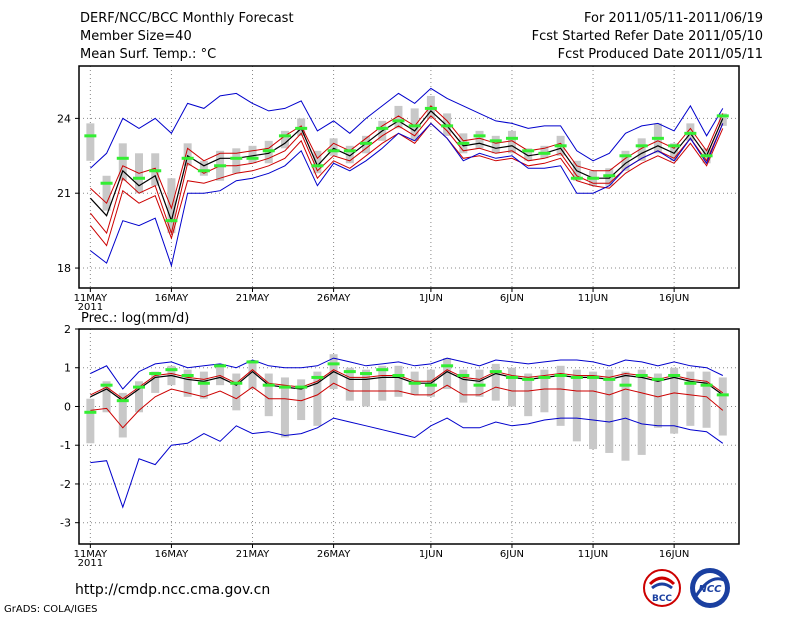 This screenshot has width=800, height=618. Describe the element at coordinates (662, 599) in the screenshot. I see `bcc-logo-text: BCC` at that location.